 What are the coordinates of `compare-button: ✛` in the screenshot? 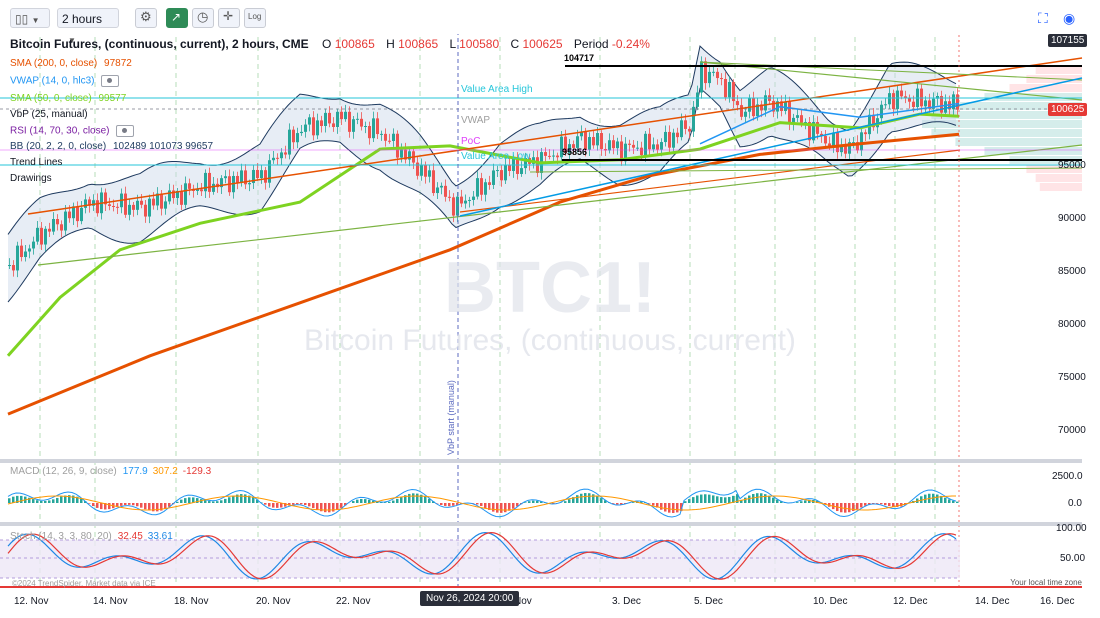 It's located at (229, 18).